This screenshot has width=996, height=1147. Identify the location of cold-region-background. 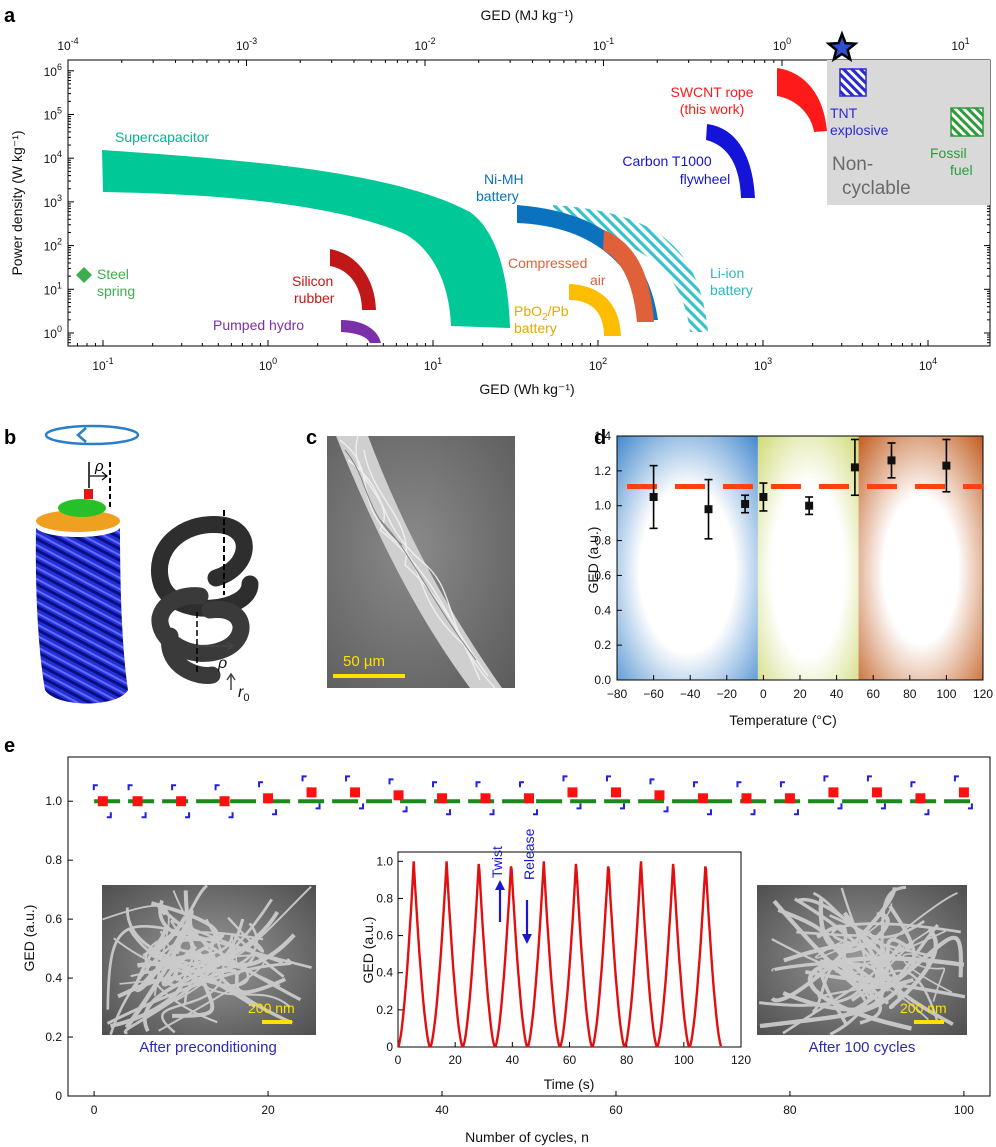
(687, 558).